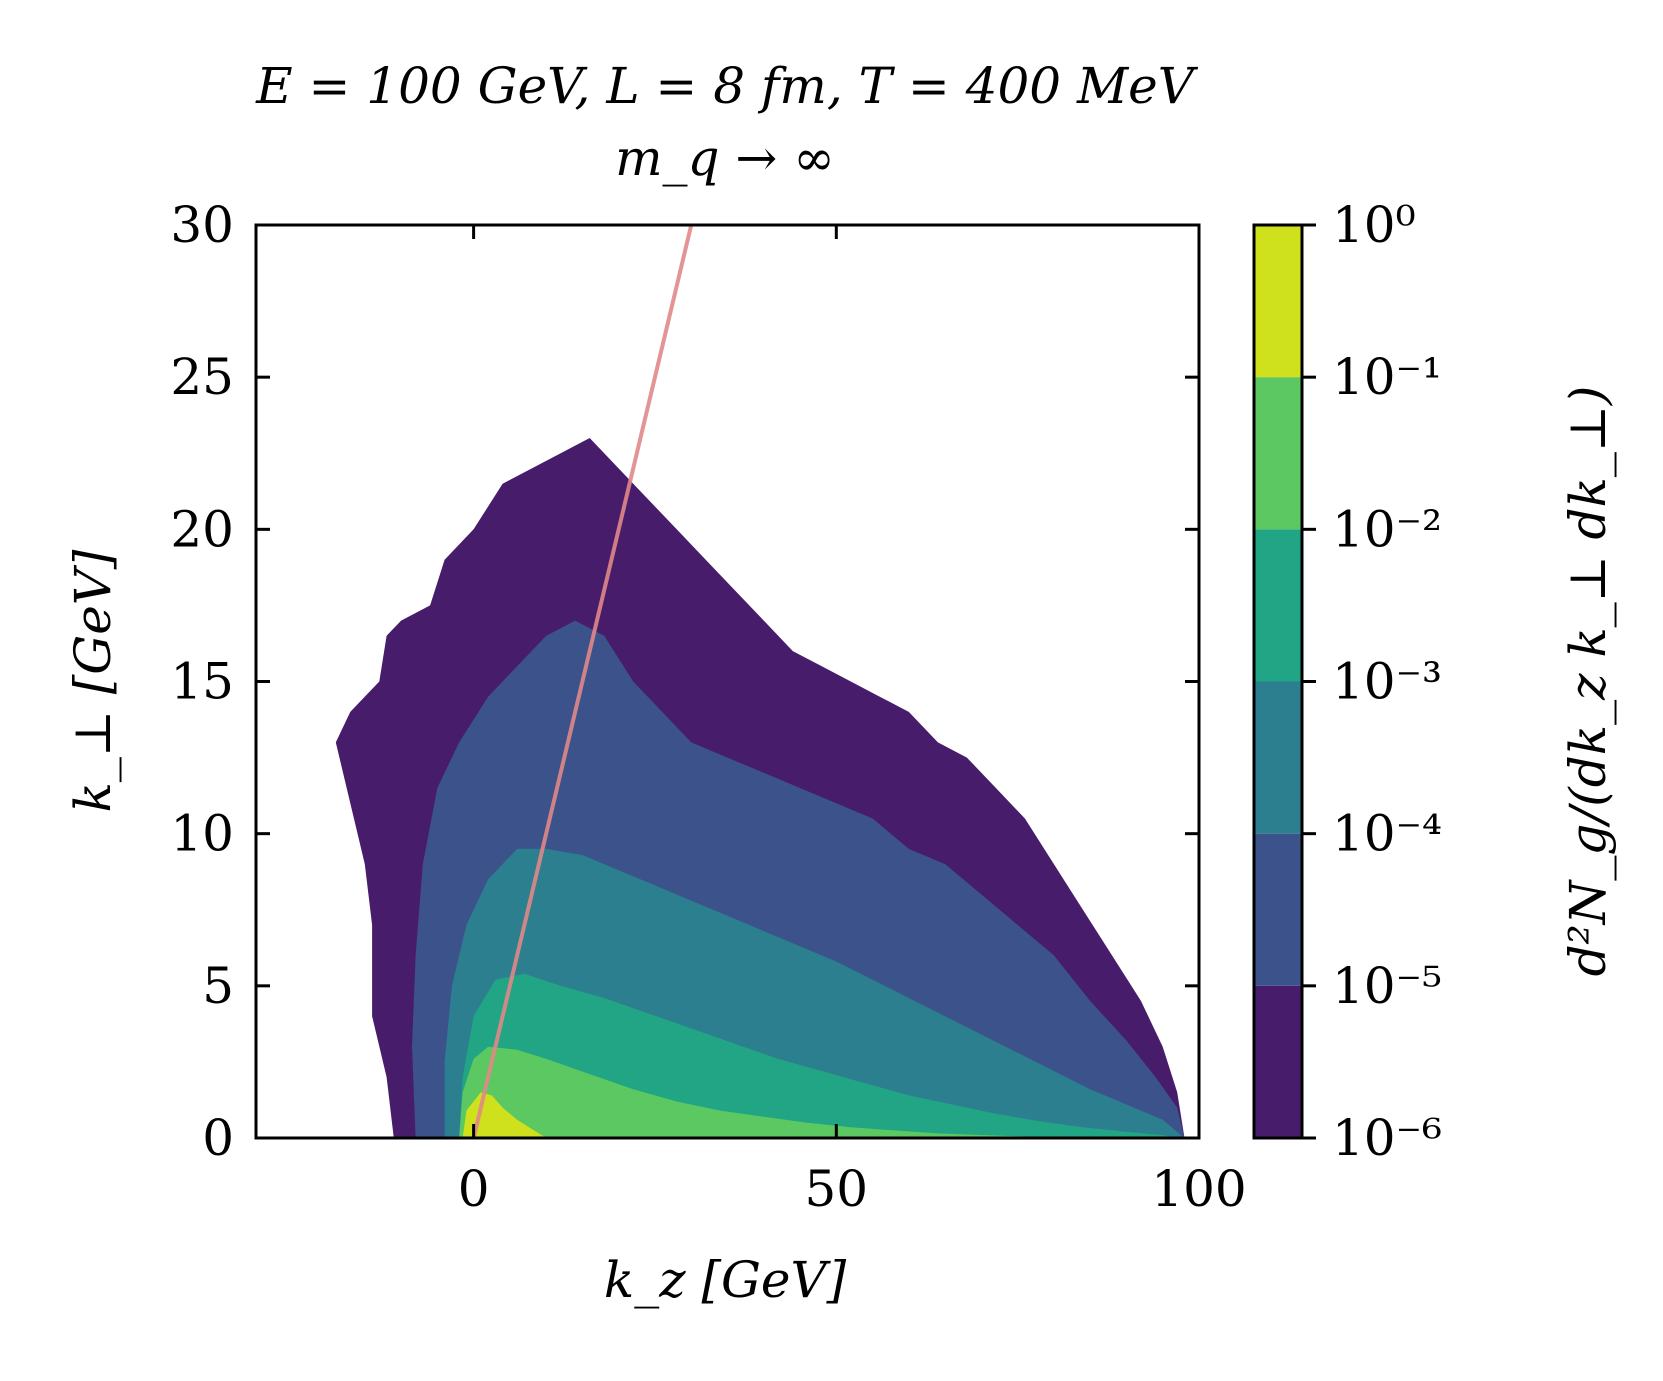 The height and width of the screenshot is (1381, 1663). I want to click on chart-title-line1: E = 100 GeV, L = 8 fm, T = 400 MeV, so click(727, 86).